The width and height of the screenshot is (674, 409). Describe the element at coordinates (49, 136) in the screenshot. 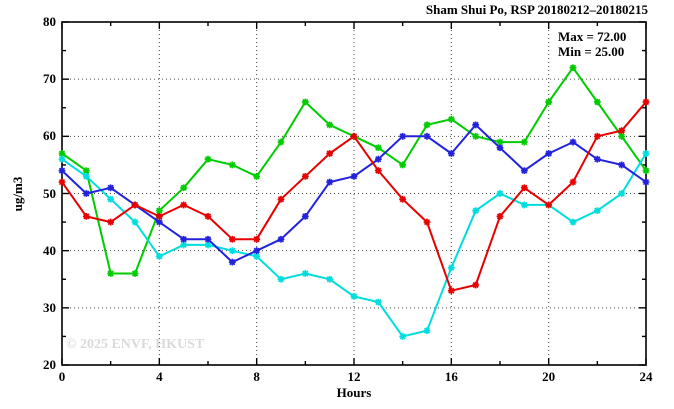

I see `y-tick-label: 60` at that location.